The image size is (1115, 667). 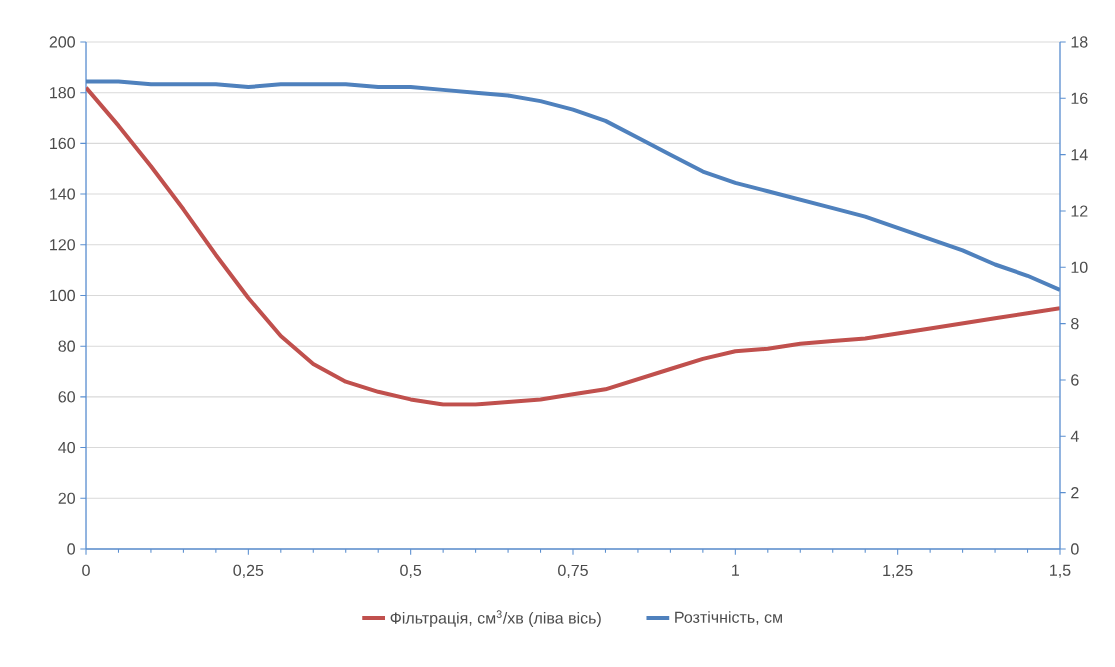 What do you see at coordinates (1079, 42) in the screenshot?
I see `y2-tick-label: 18` at bounding box center [1079, 42].